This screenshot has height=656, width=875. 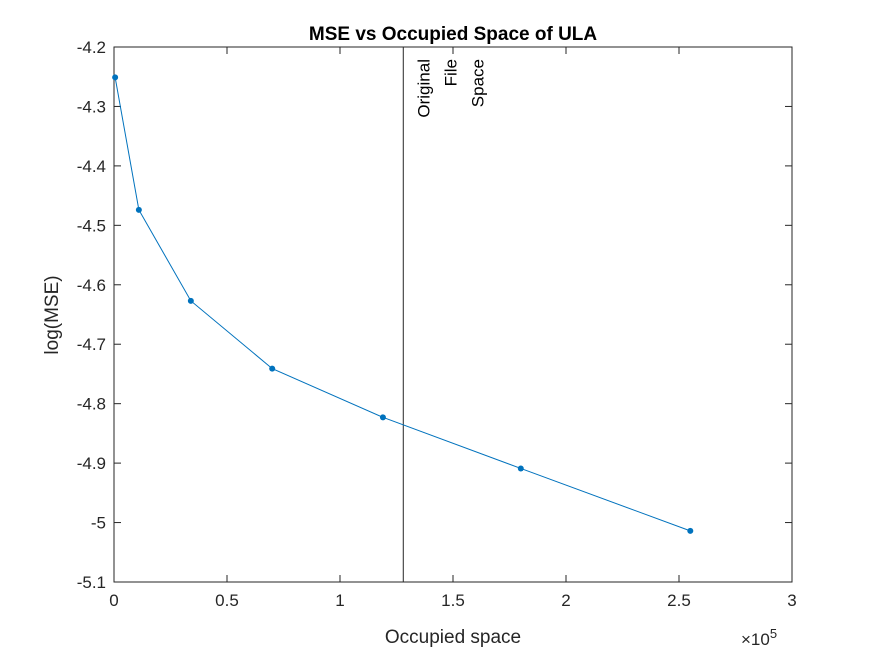 I want to click on y-tick-label: -4.2, so click(x=91, y=47).